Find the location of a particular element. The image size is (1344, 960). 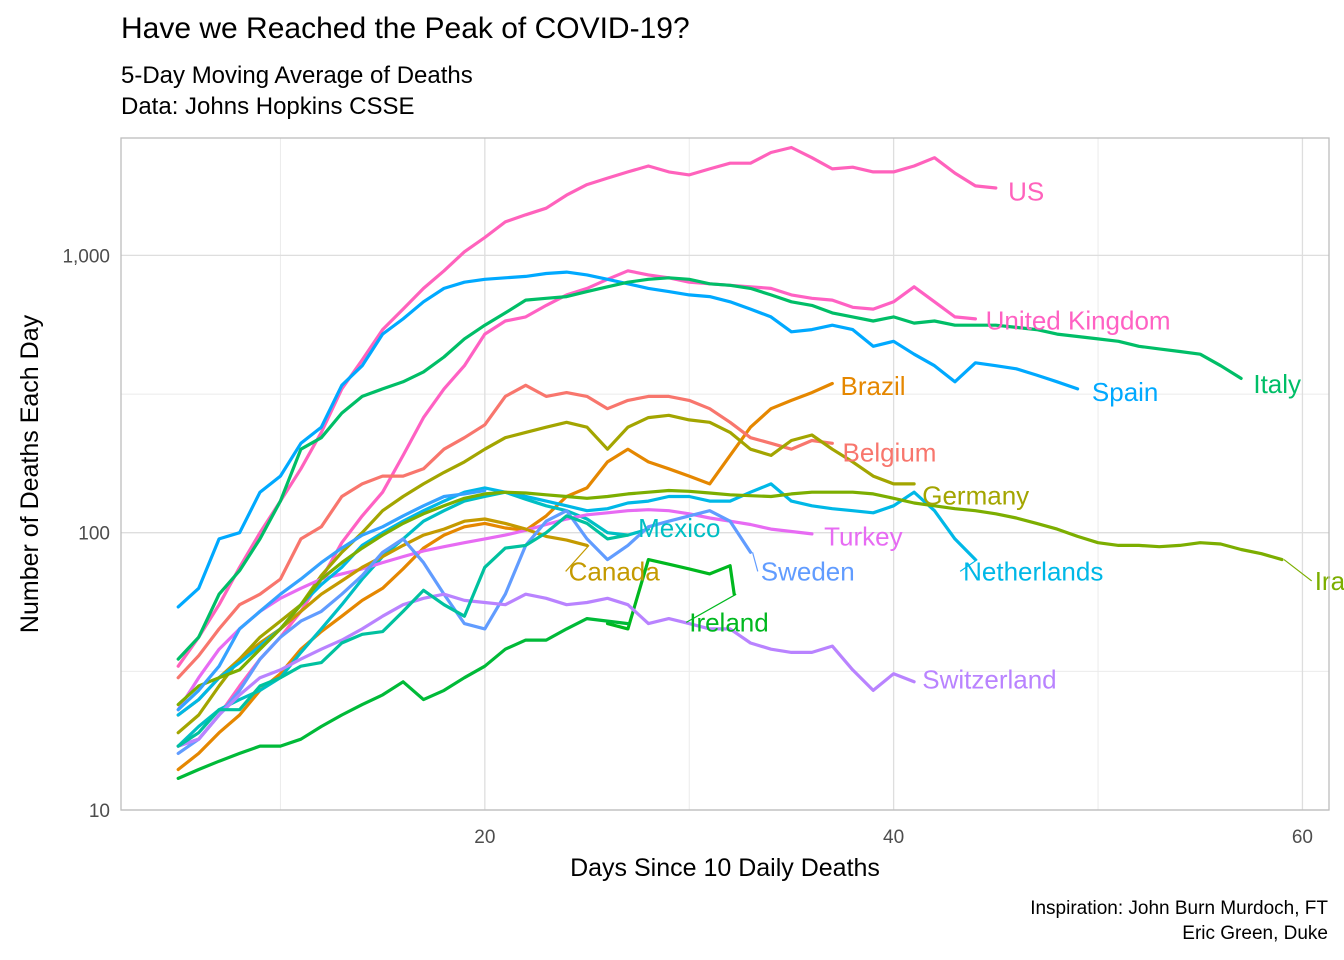

series-label: United Kingdom is located at coordinates (1078, 320).